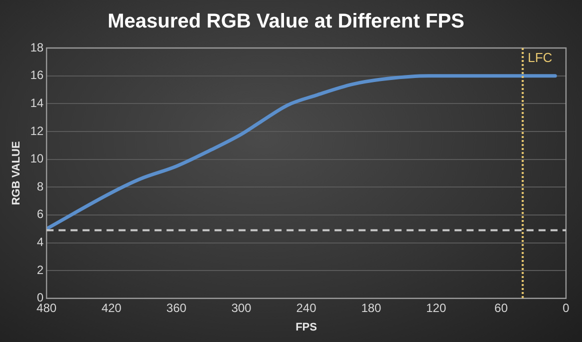  What do you see at coordinates (37, 103) in the screenshot?
I see `y-tick-label: 14` at bounding box center [37, 103].